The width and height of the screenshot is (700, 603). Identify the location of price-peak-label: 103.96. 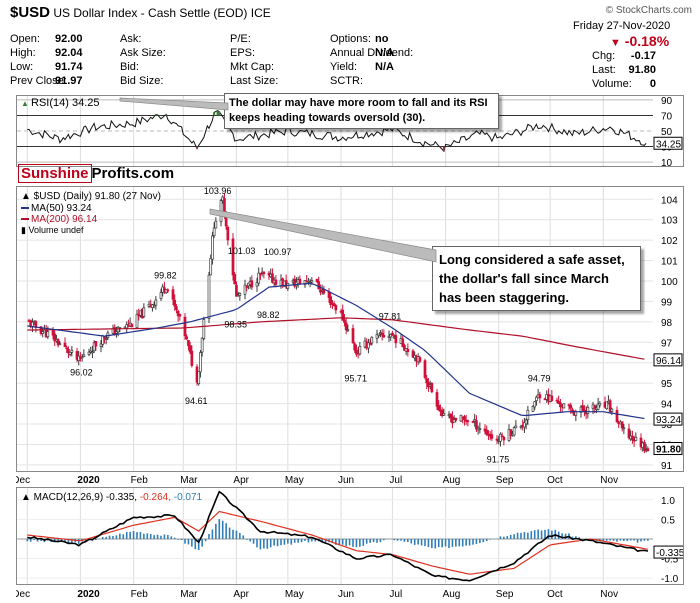
(218, 191).